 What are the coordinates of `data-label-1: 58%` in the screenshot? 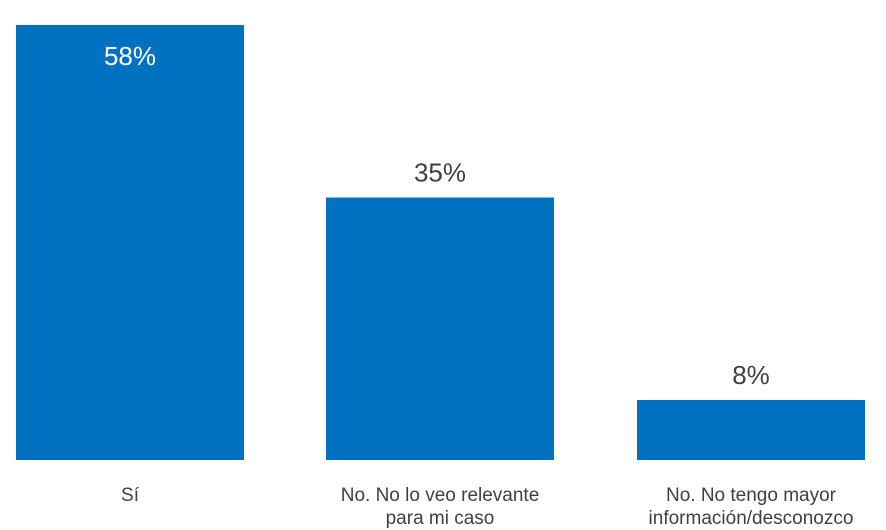 It's located at (130, 56).